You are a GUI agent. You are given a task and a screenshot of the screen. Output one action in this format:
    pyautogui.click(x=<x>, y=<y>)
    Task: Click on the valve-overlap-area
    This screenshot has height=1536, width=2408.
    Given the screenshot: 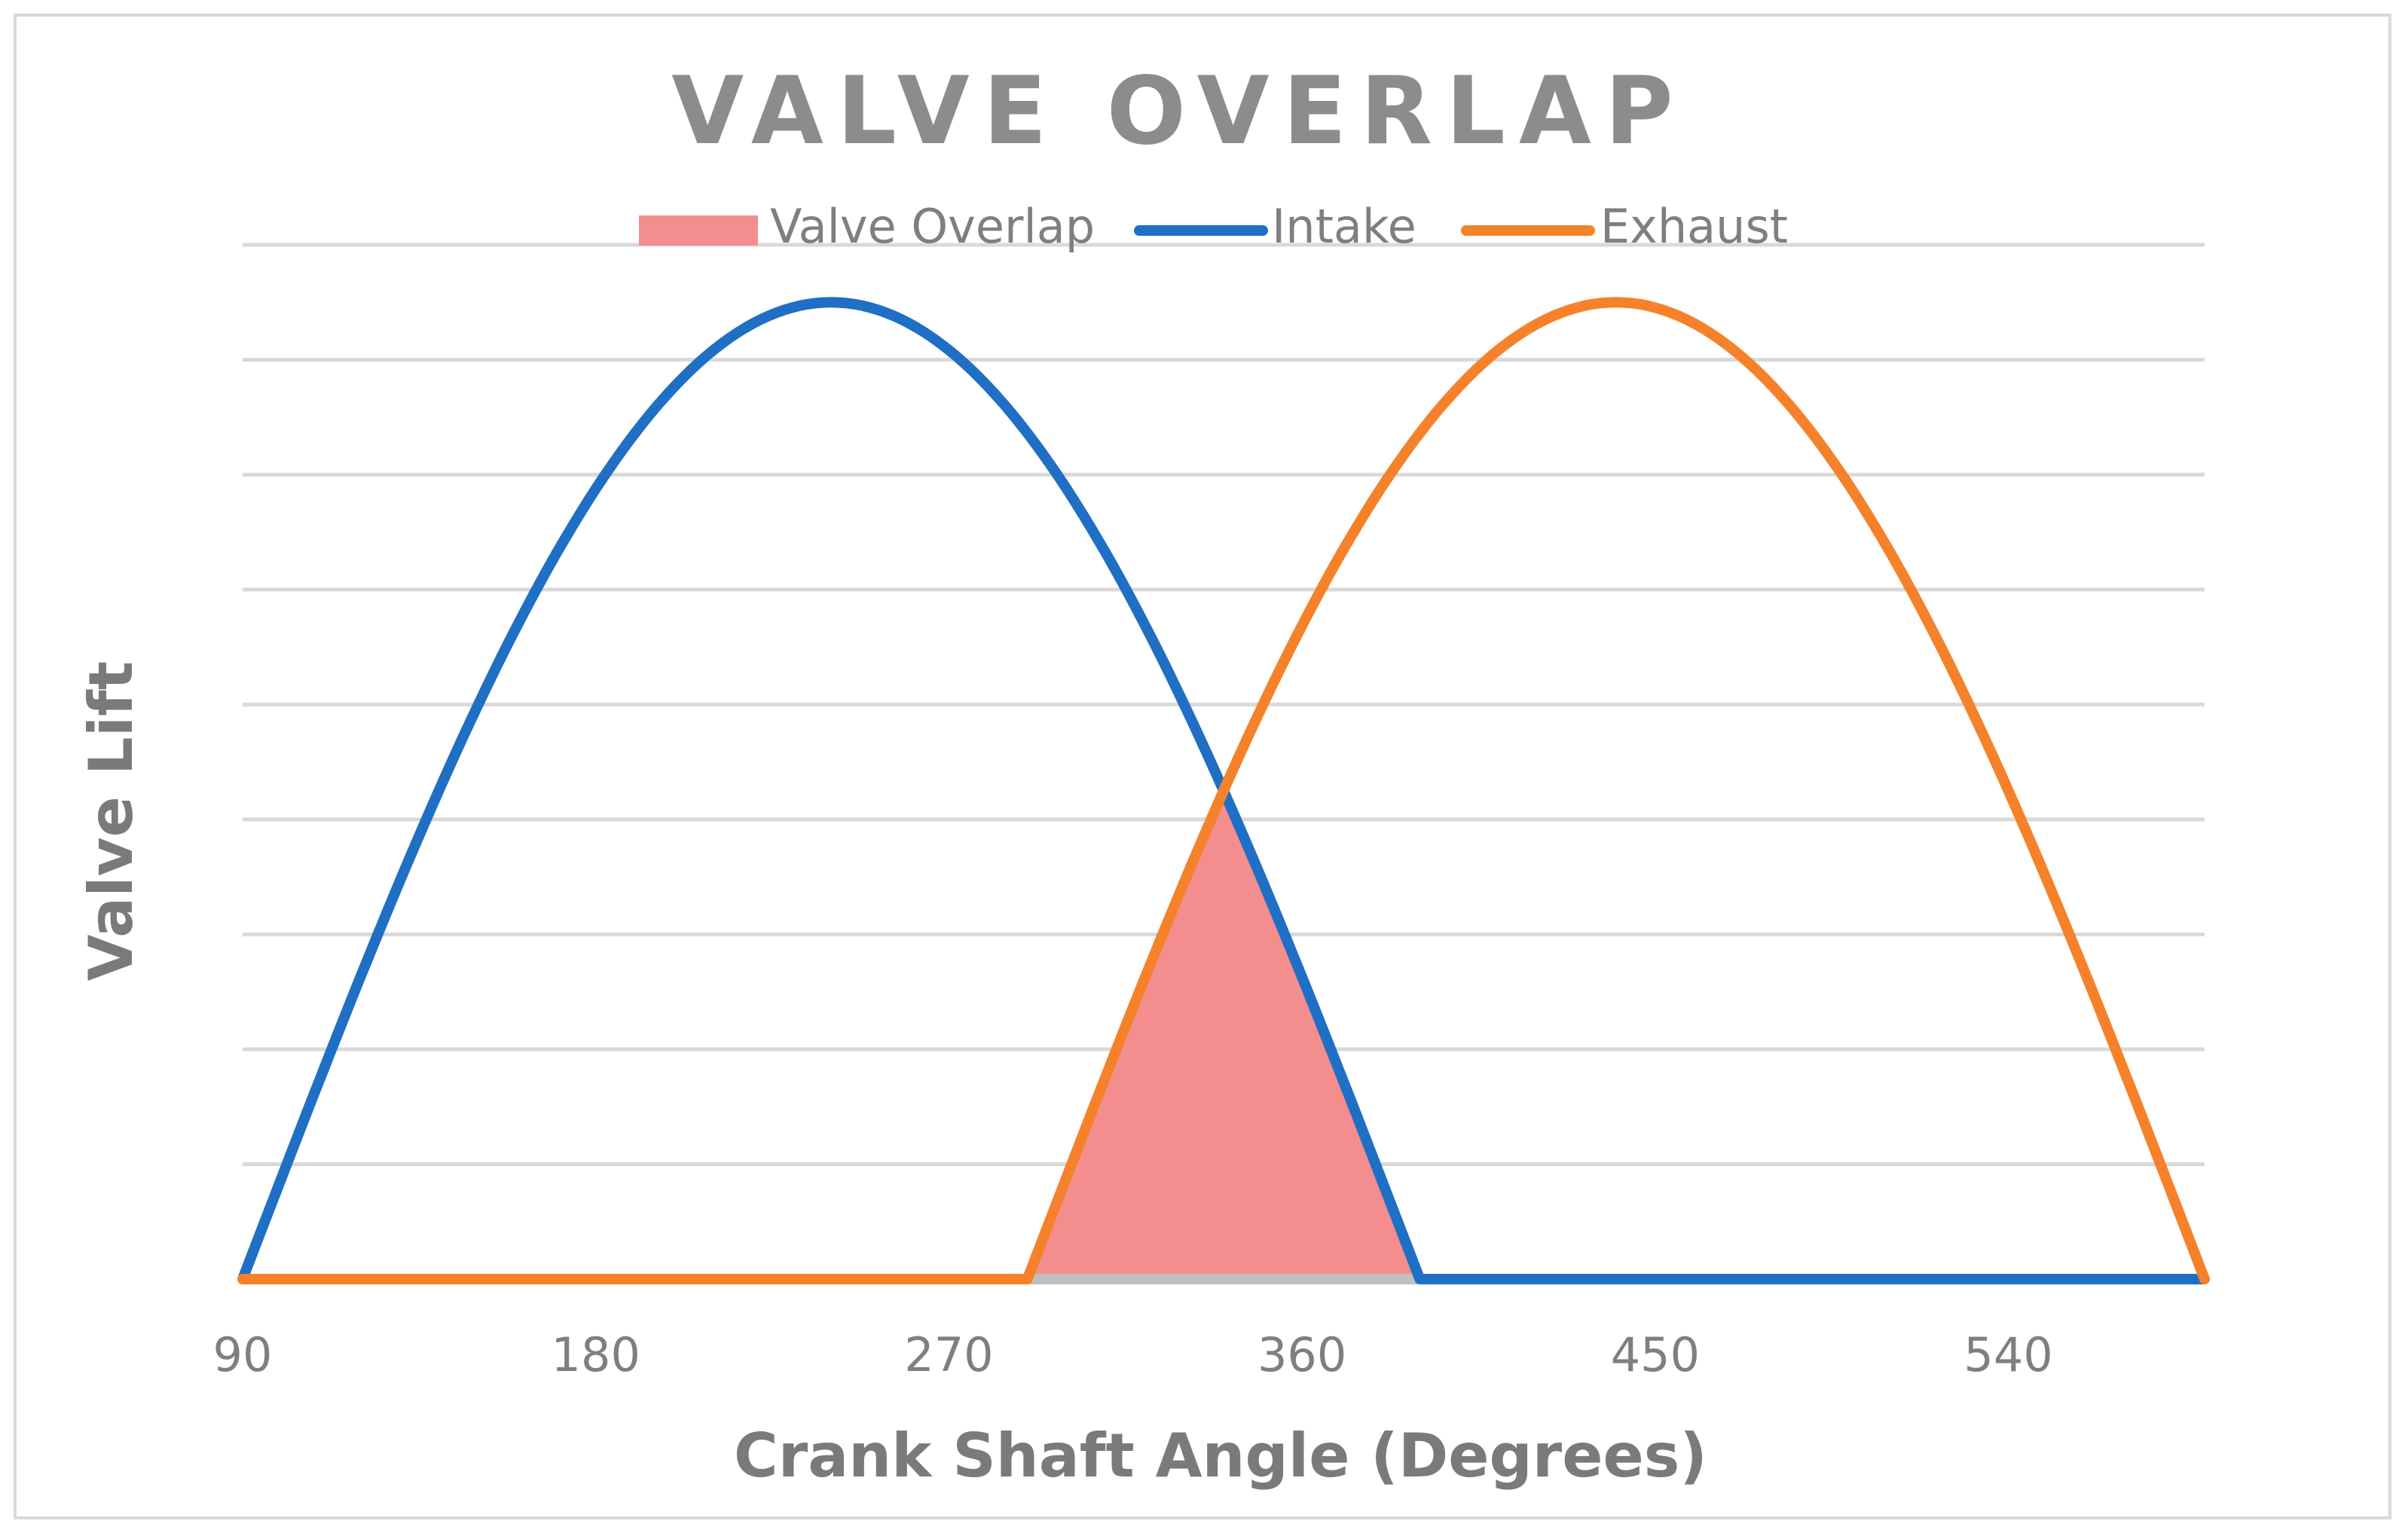 What is the action you would take?
    pyautogui.click(x=1223, y=1034)
    